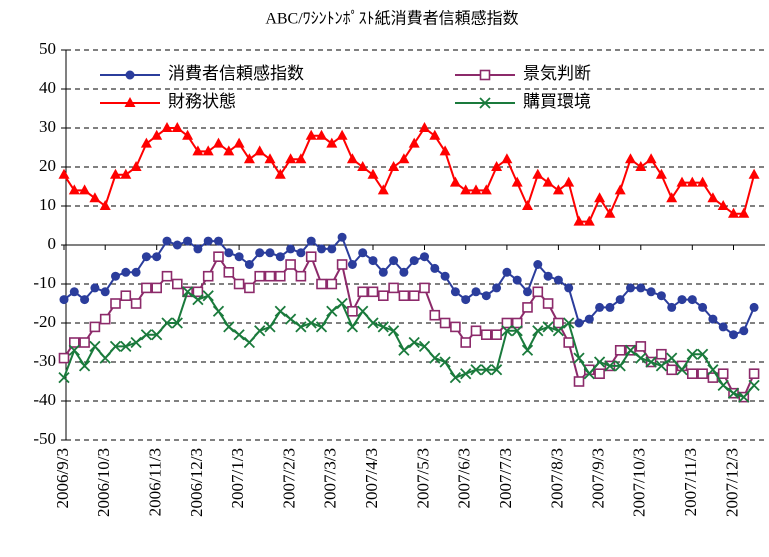 The width and height of the screenshot is (769, 557). Describe the element at coordinates (196, 482) in the screenshot. I see `x-tick-label: 2006/12/3` at that location.